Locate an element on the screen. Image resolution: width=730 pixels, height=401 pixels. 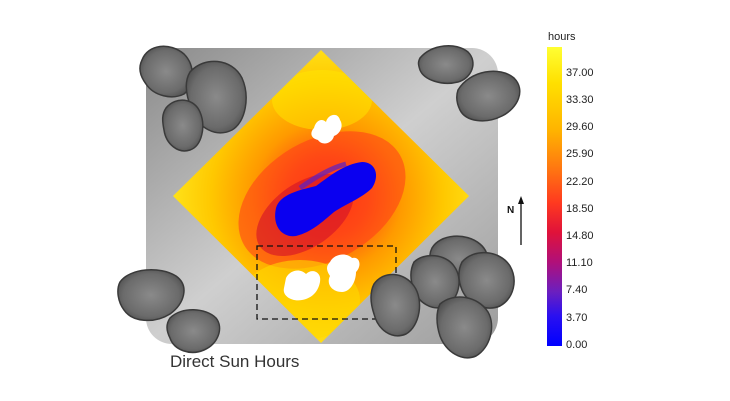
legend-tick: 0.00 is located at coordinates (577, 345).